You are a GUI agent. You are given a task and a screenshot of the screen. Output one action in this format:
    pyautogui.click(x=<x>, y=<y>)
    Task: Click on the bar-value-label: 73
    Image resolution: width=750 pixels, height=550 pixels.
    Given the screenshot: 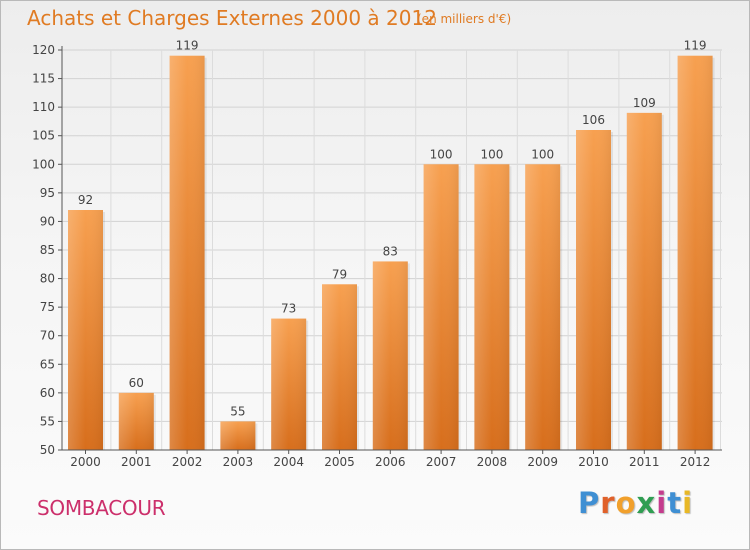 What is the action you would take?
    pyautogui.click(x=288, y=309)
    